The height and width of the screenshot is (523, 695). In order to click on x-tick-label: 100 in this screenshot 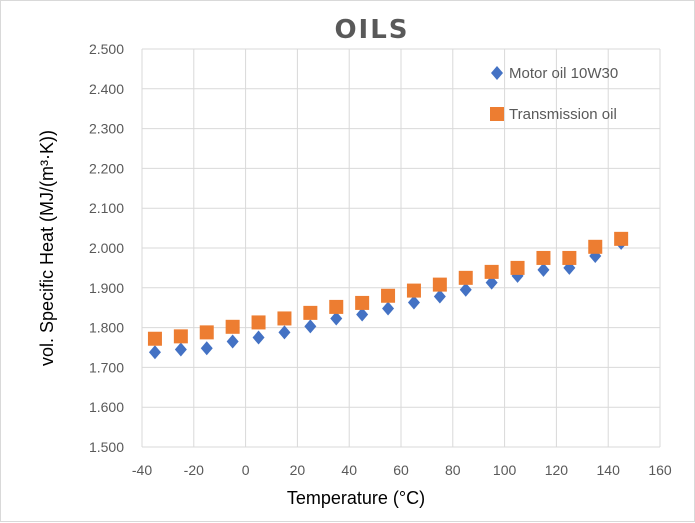, I will do `click(505, 470)`.